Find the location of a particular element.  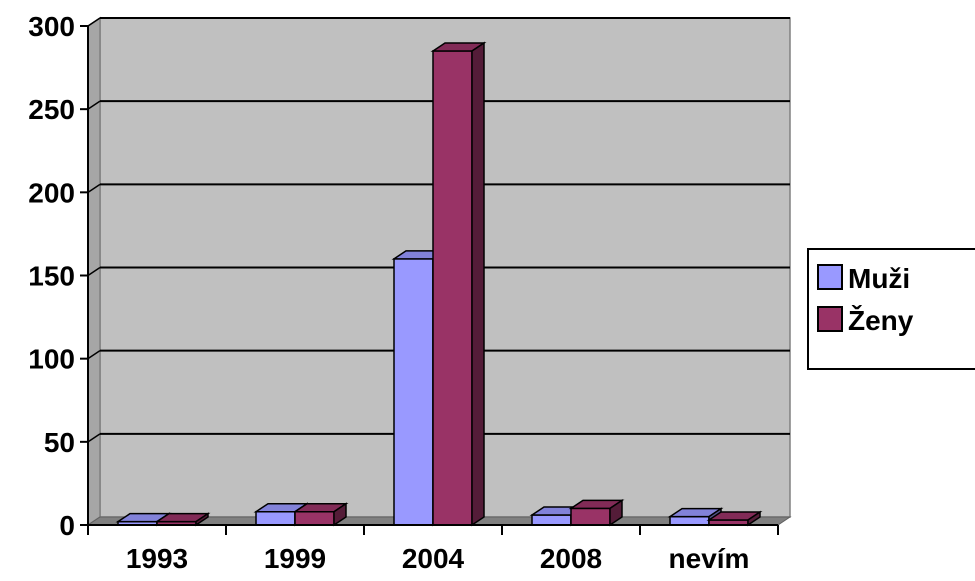

x-tick-label: 1999 is located at coordinates (295, 558).